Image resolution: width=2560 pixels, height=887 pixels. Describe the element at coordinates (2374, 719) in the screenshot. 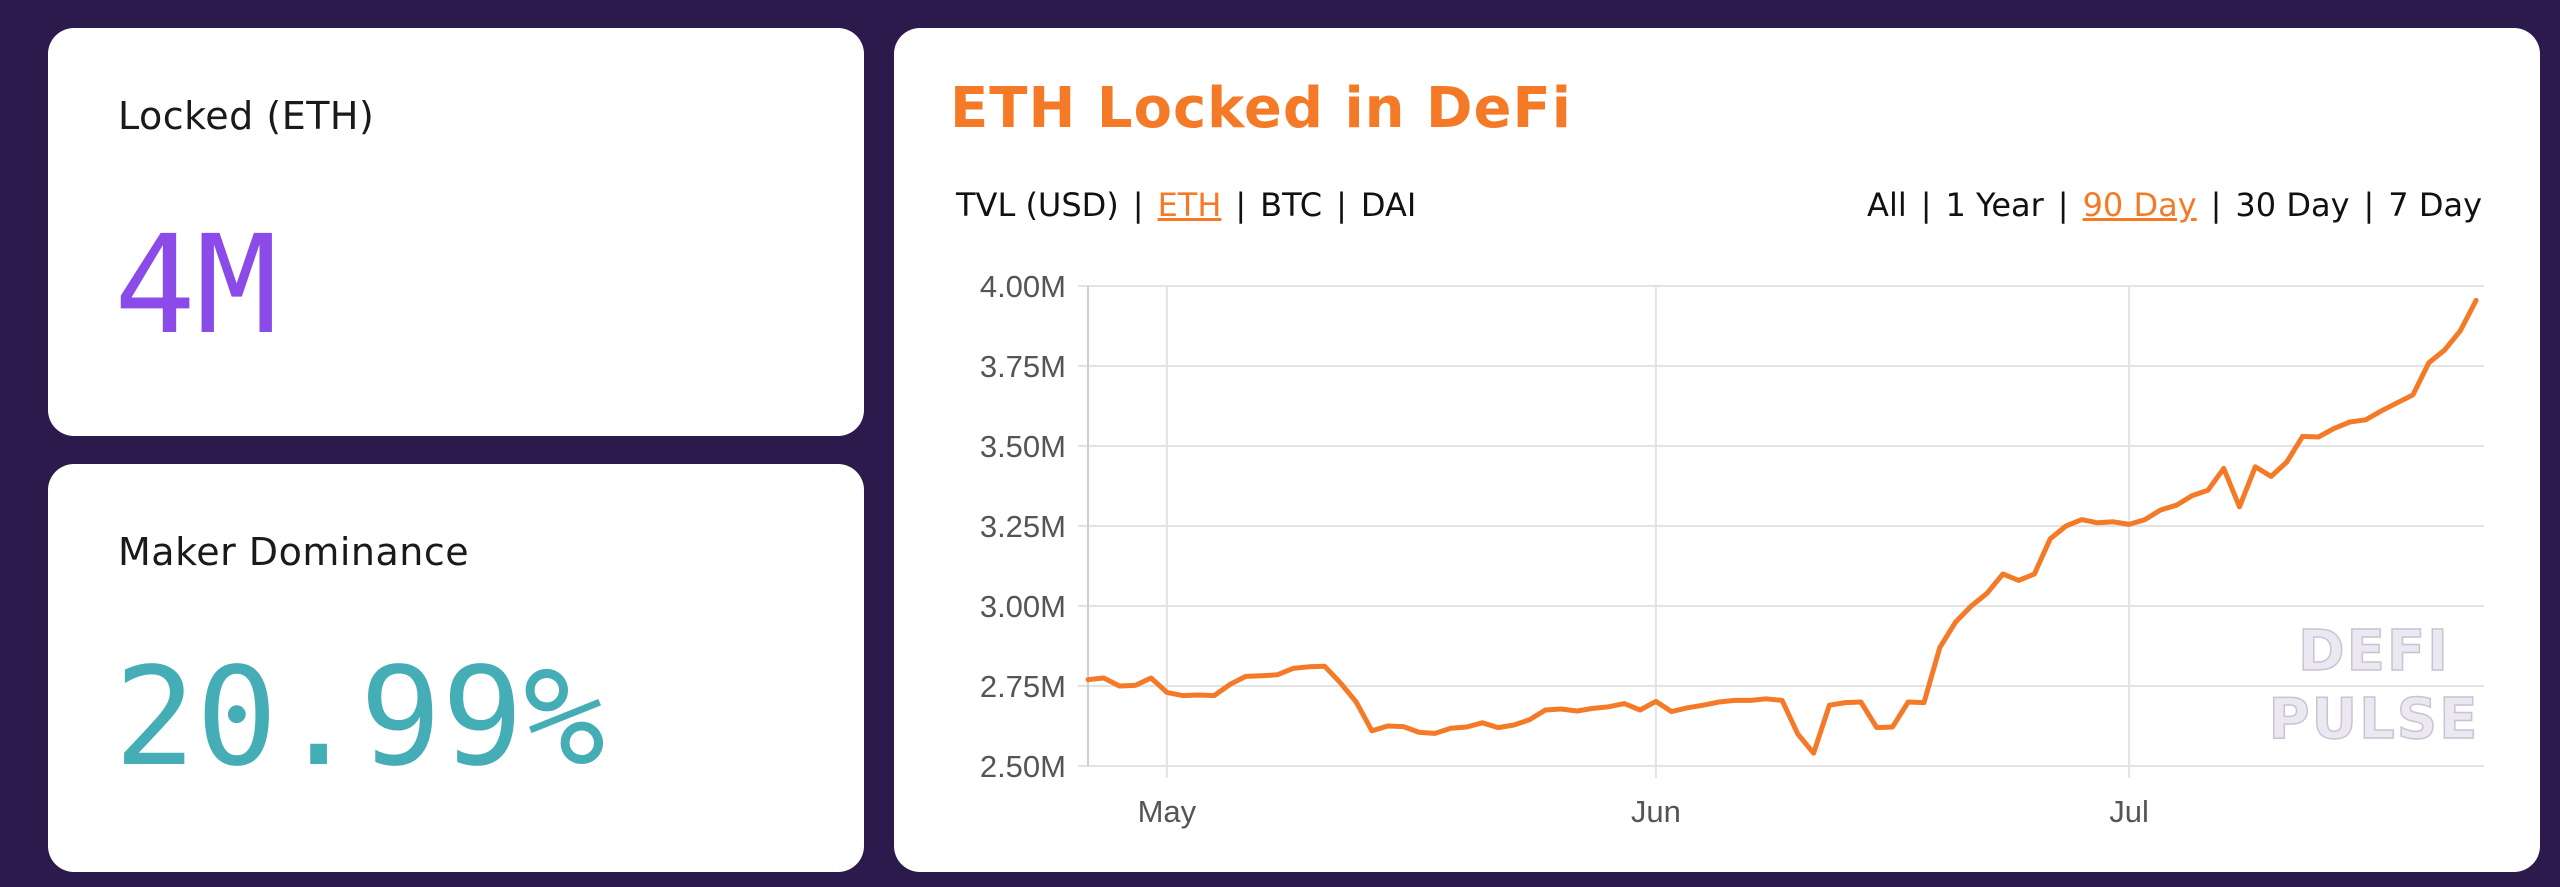

I see `watermark-line-2: PULSE` at that location.